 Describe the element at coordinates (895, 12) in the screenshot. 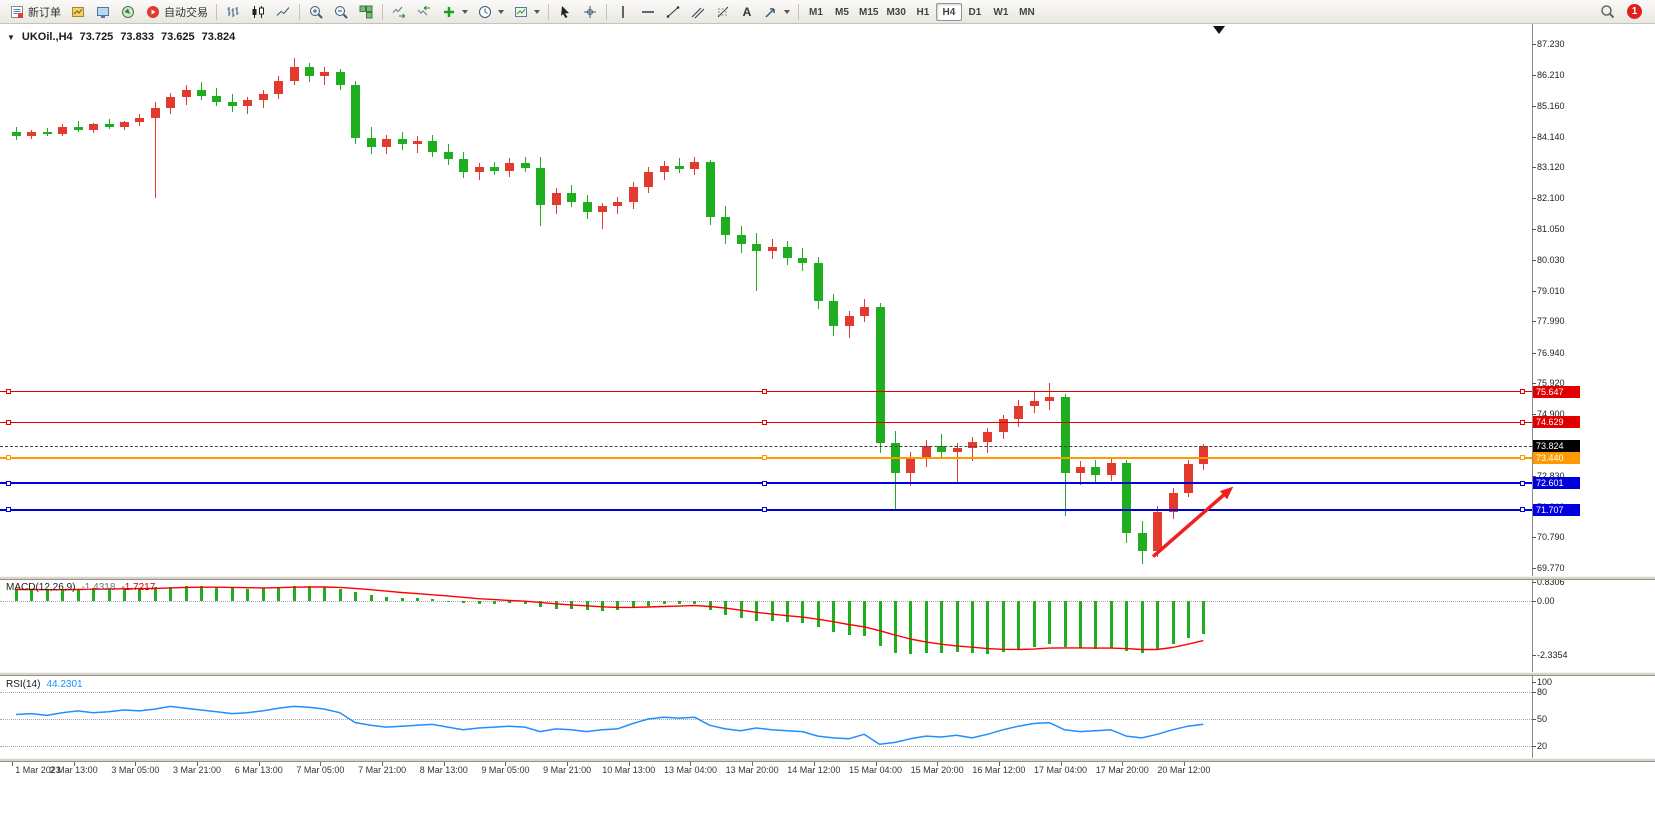

I see `timeframe-m30: M30` at that location.